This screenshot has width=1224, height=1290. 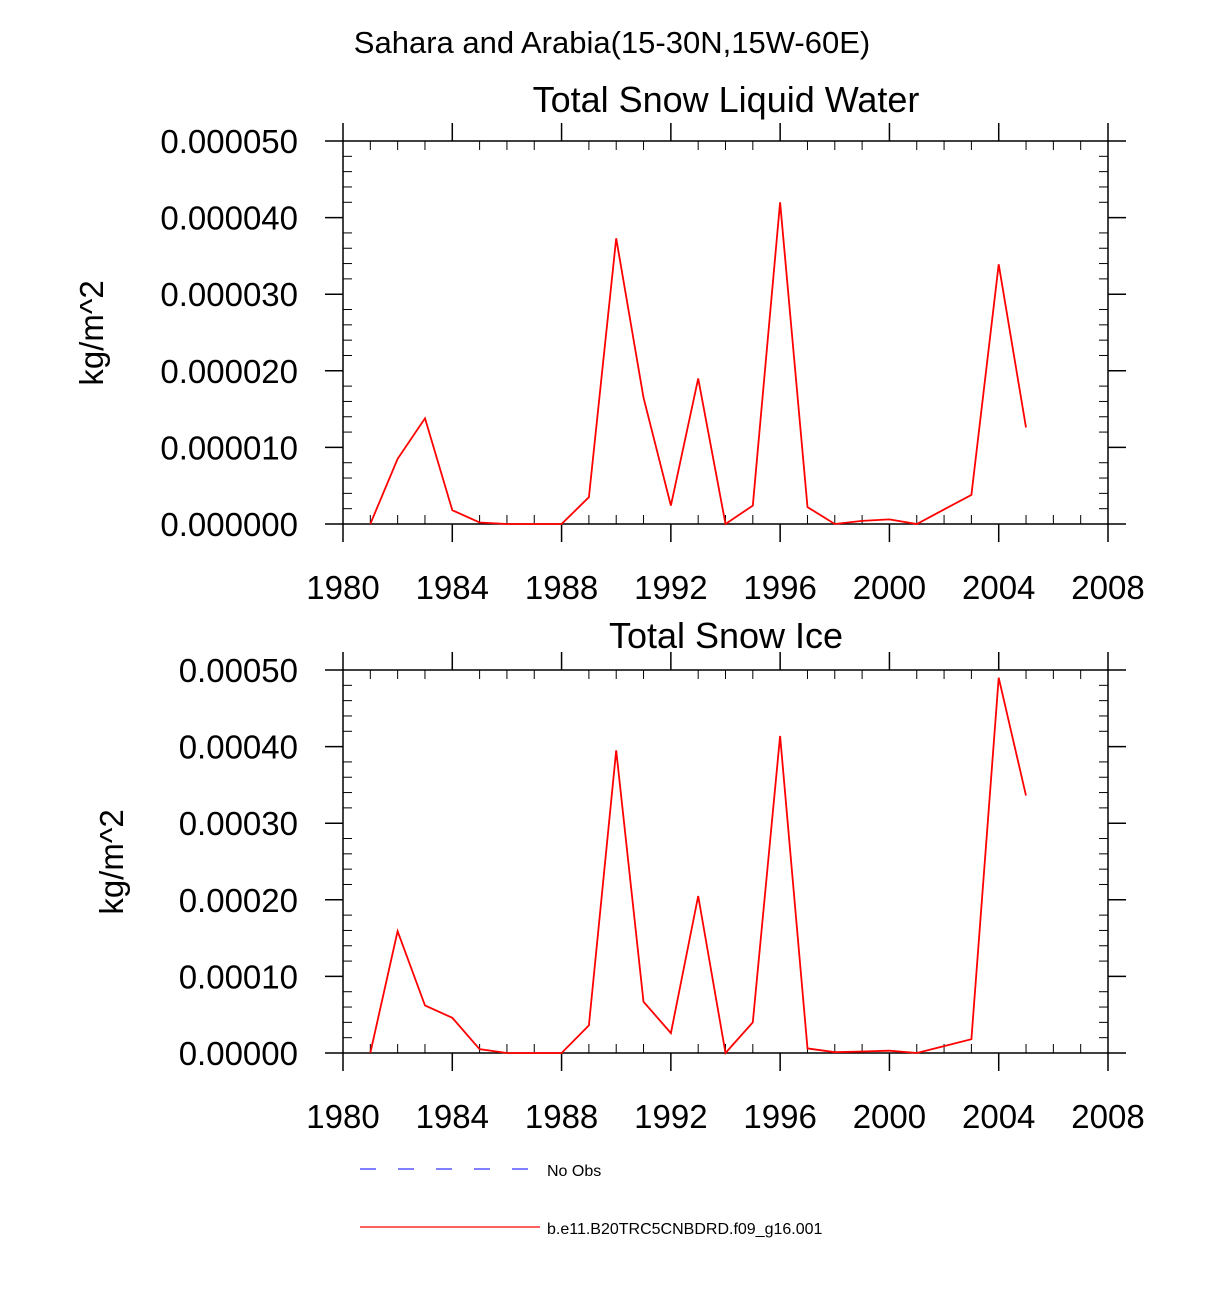 What do you see at coordinates (229, 141) in the screenshot?
I see `y-tick-label: 0.000050` at bounding box center [229, 141].